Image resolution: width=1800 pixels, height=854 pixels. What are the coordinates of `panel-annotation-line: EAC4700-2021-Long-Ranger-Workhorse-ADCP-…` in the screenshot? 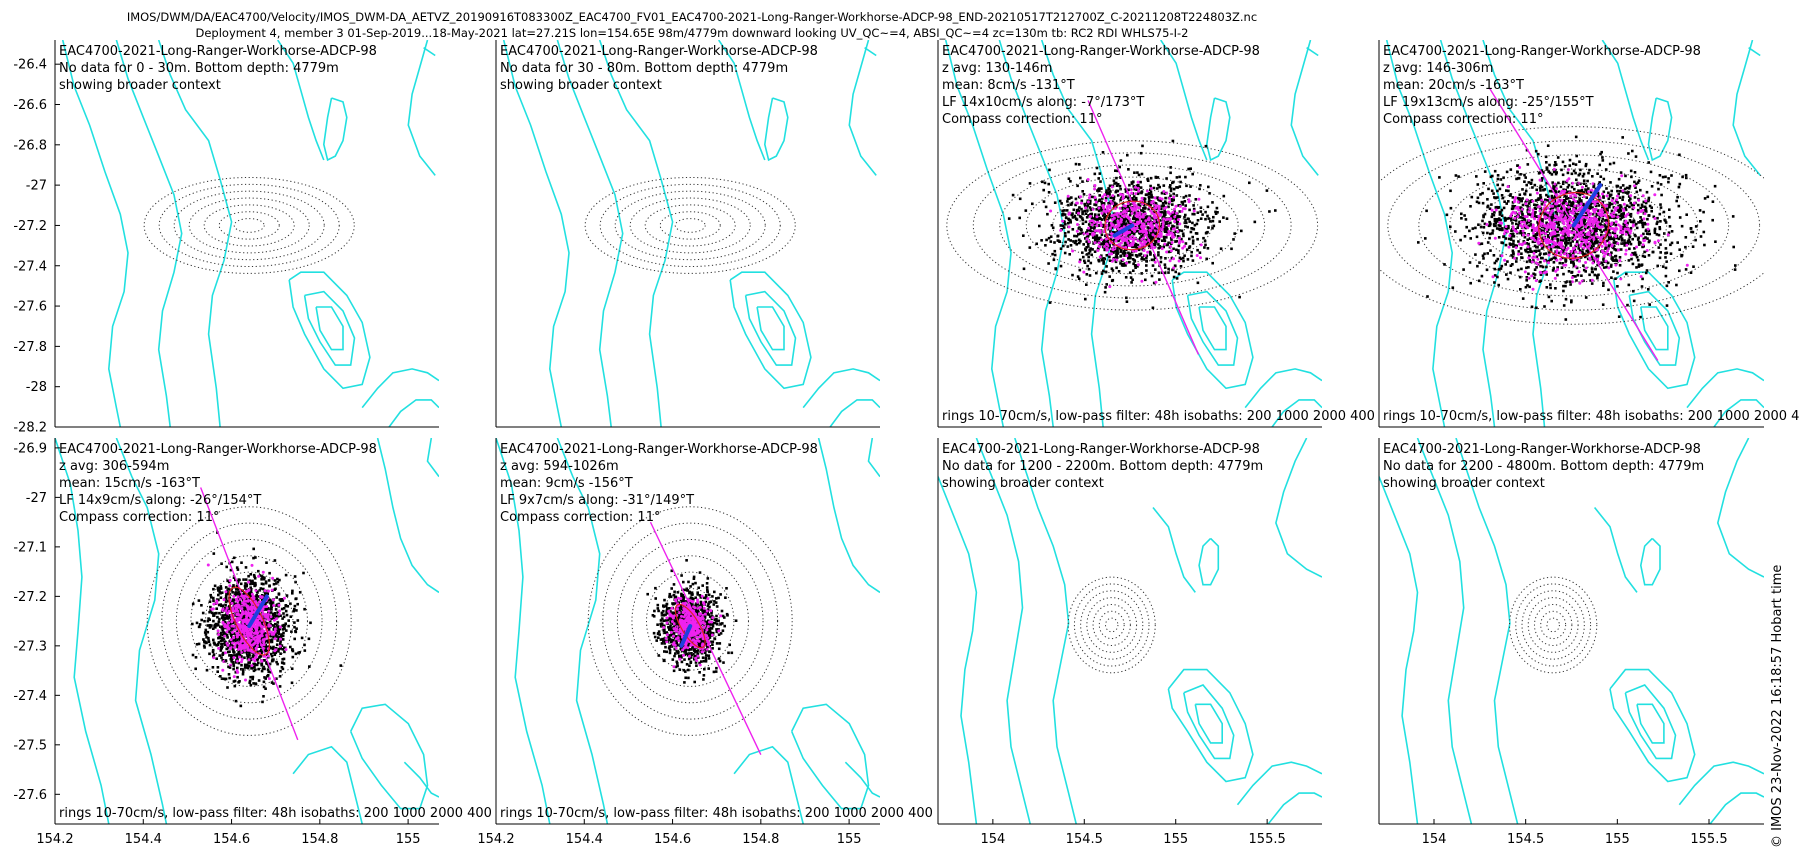 It's located at (659, 51).